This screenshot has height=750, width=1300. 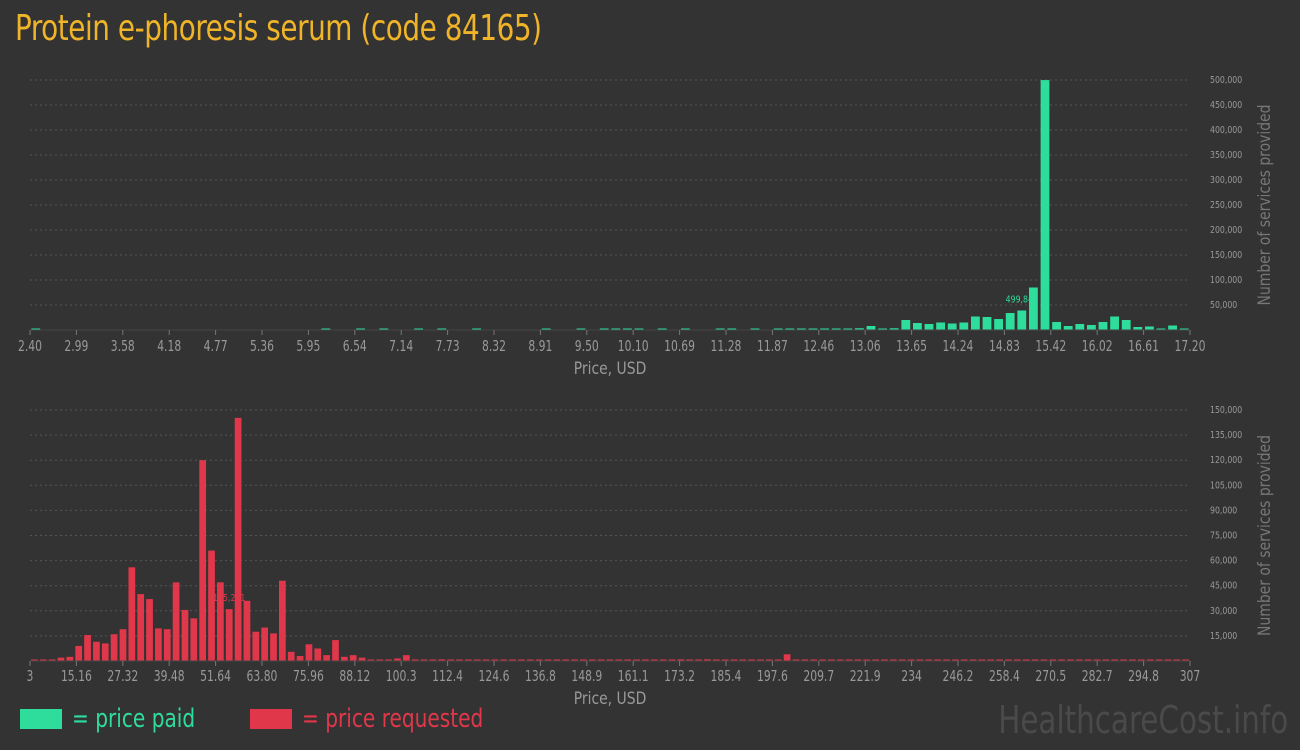 I want to click on requested-ytick-label: 75,000, so click(x=1224, y=536).